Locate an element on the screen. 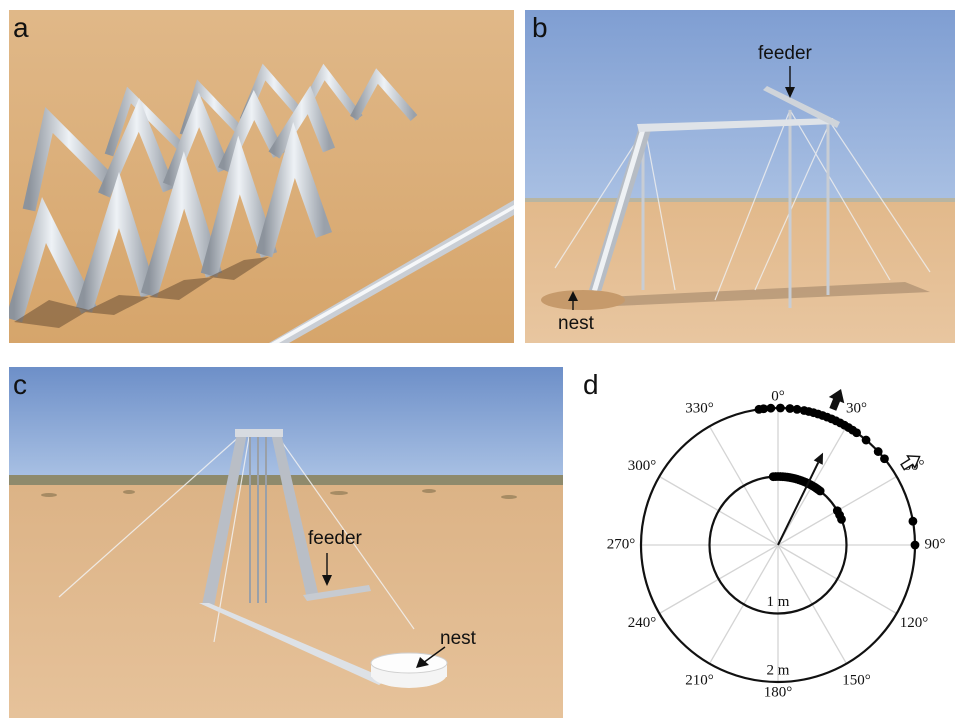 Image resolution: width=957 pixels, height=720 pixels. mean-vector is located at coordinates (800, 499).